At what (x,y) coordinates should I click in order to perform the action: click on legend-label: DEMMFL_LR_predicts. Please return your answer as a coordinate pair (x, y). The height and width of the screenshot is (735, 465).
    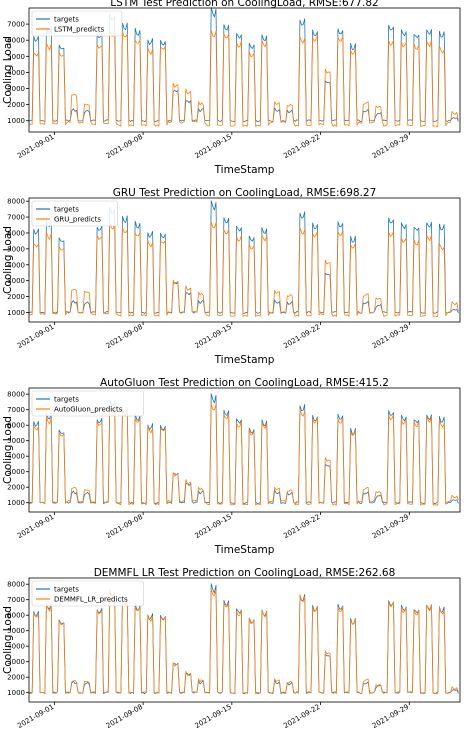
    Looking at the image, I should click on (91, 600).